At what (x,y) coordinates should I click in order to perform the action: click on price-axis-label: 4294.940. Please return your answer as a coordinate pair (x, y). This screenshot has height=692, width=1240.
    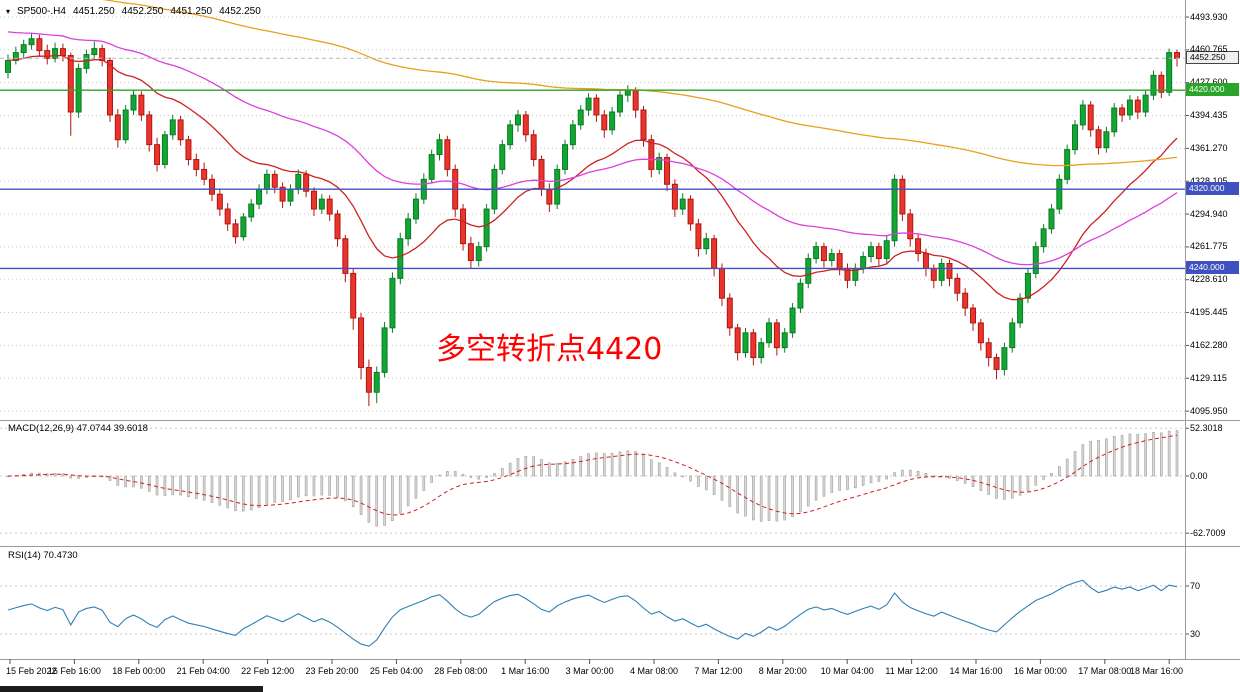
    Looking at the image, I should click on (1209, 213).